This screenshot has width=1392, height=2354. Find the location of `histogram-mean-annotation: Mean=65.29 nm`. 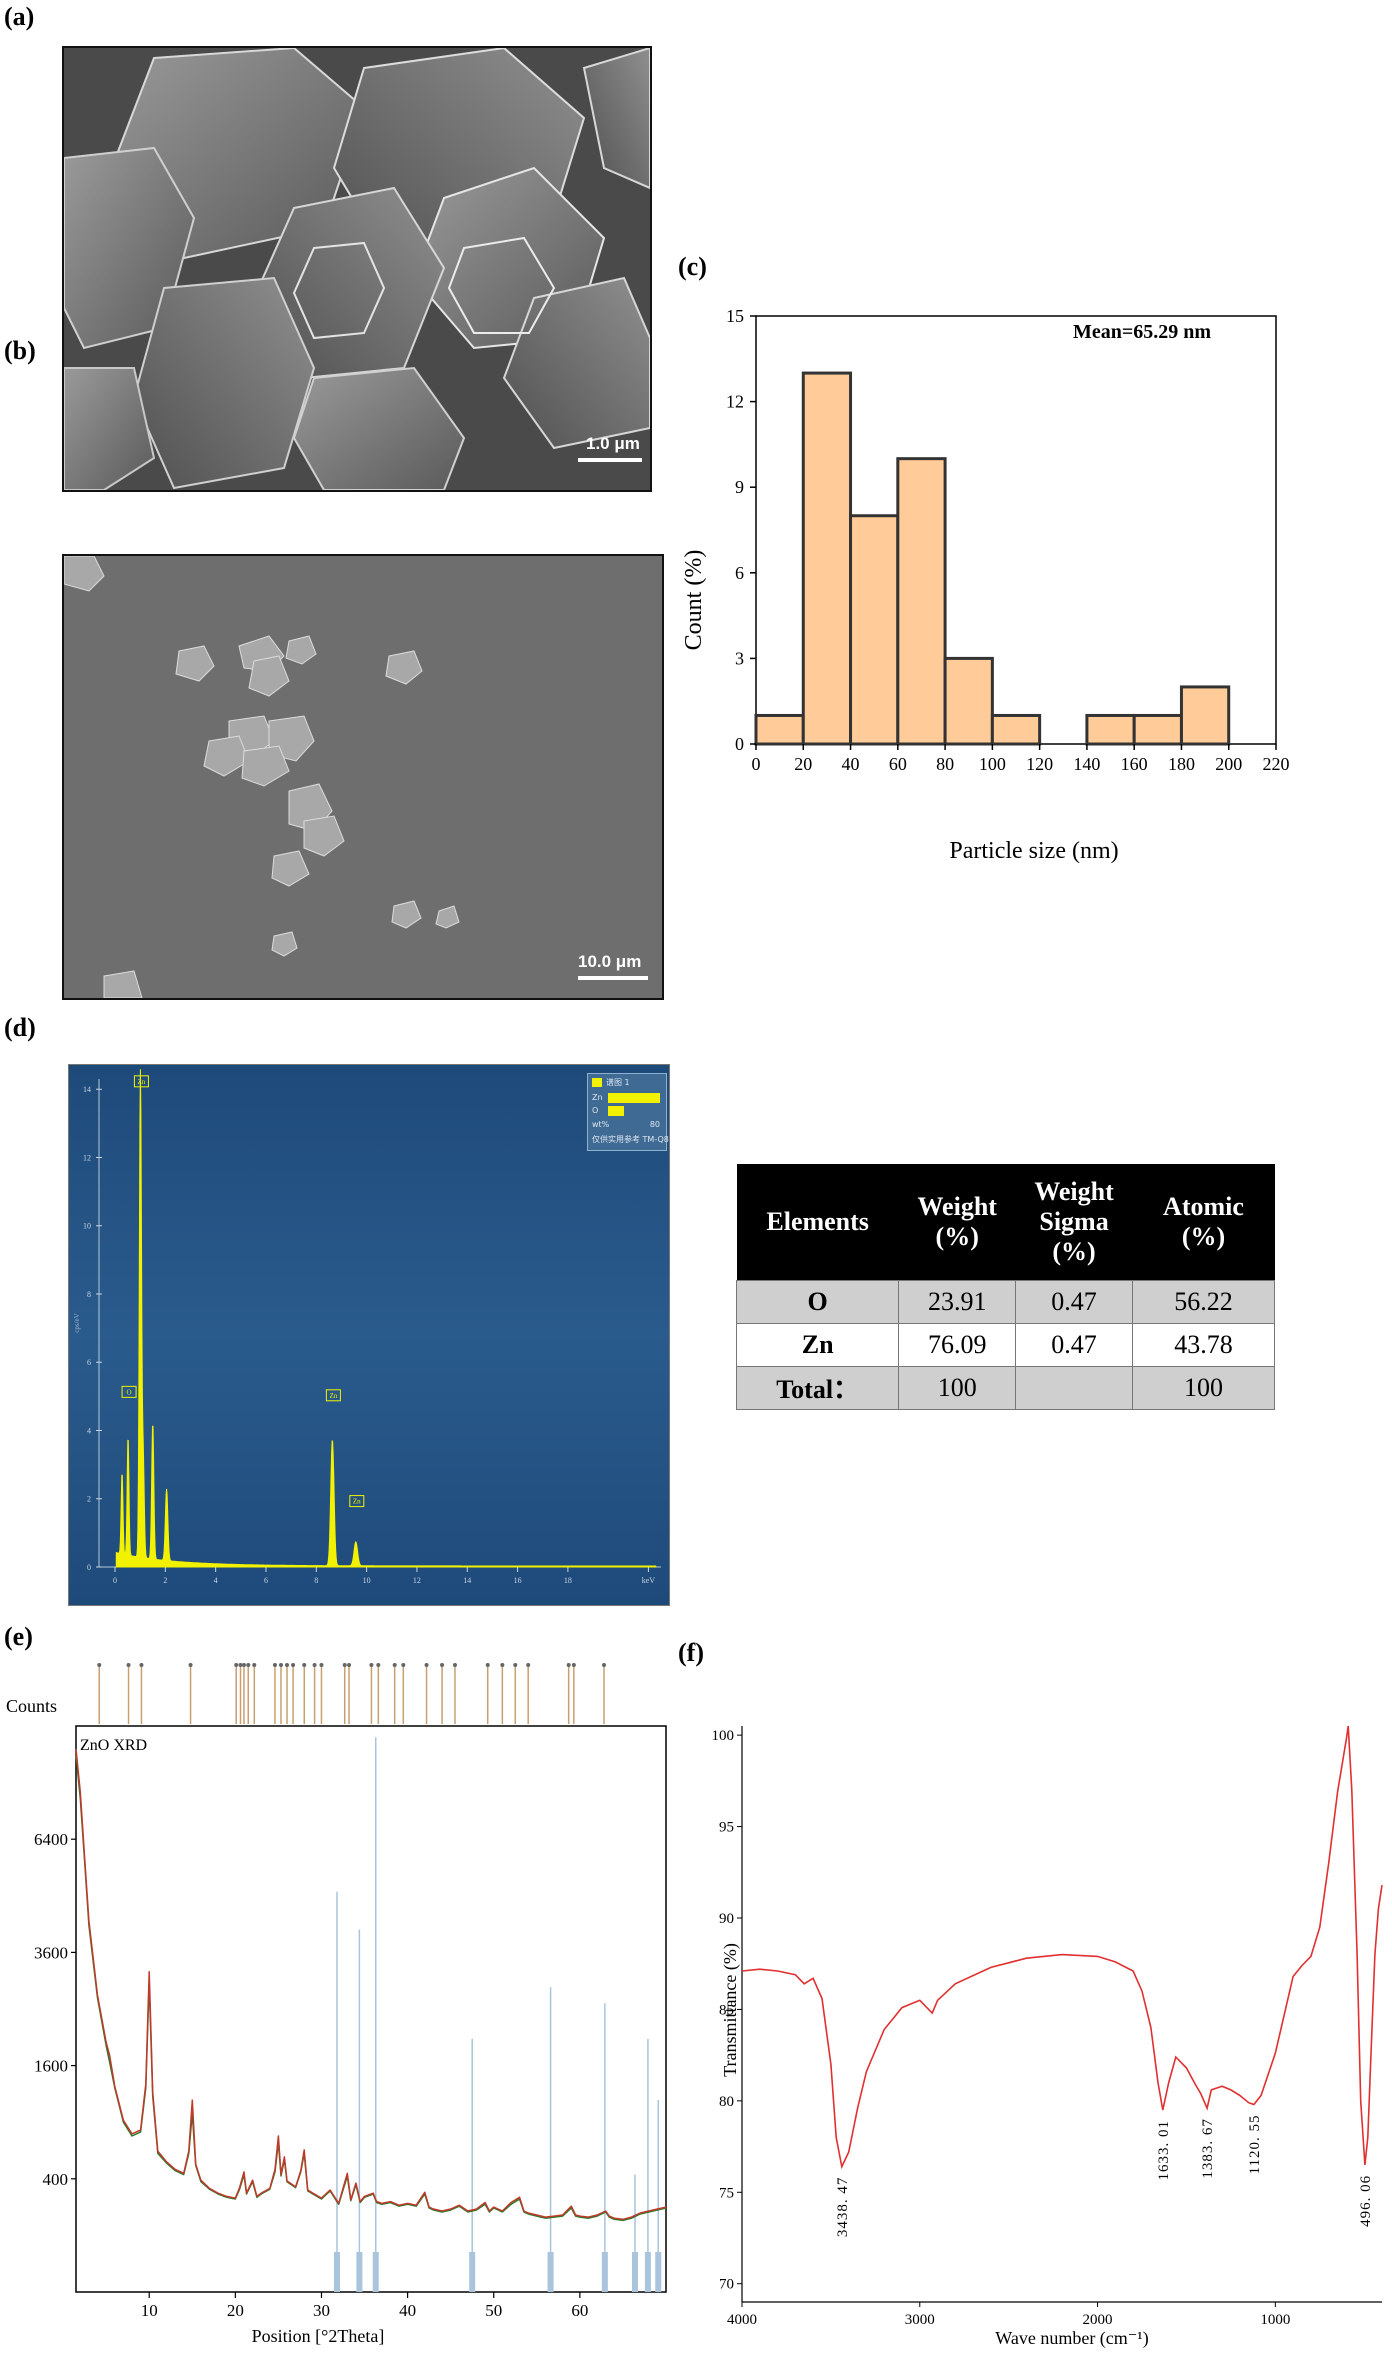

histogram-mean-annotation: Mean=65.29 nm is located at coordinates (1142, 332).